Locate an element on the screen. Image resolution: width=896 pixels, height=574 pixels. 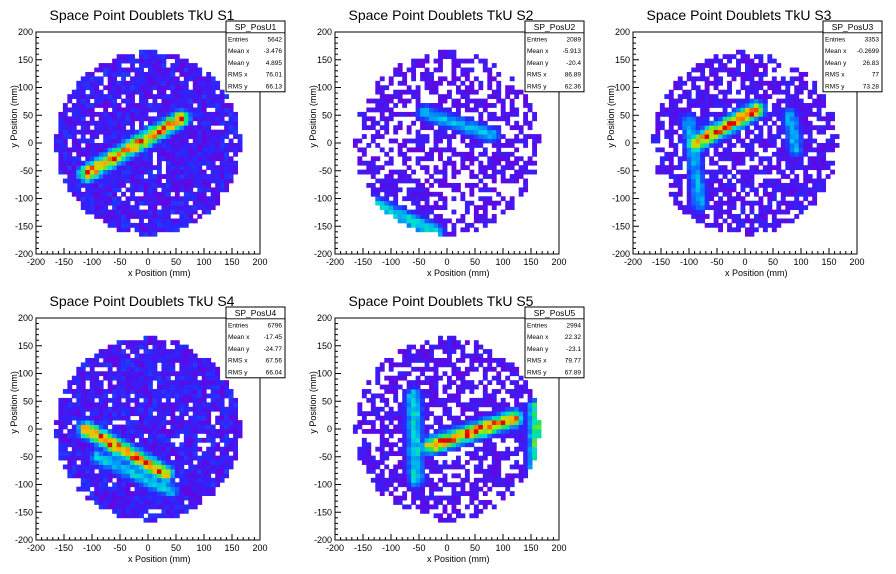
y-tick-label: -100 is located at coordinates (24, 485).